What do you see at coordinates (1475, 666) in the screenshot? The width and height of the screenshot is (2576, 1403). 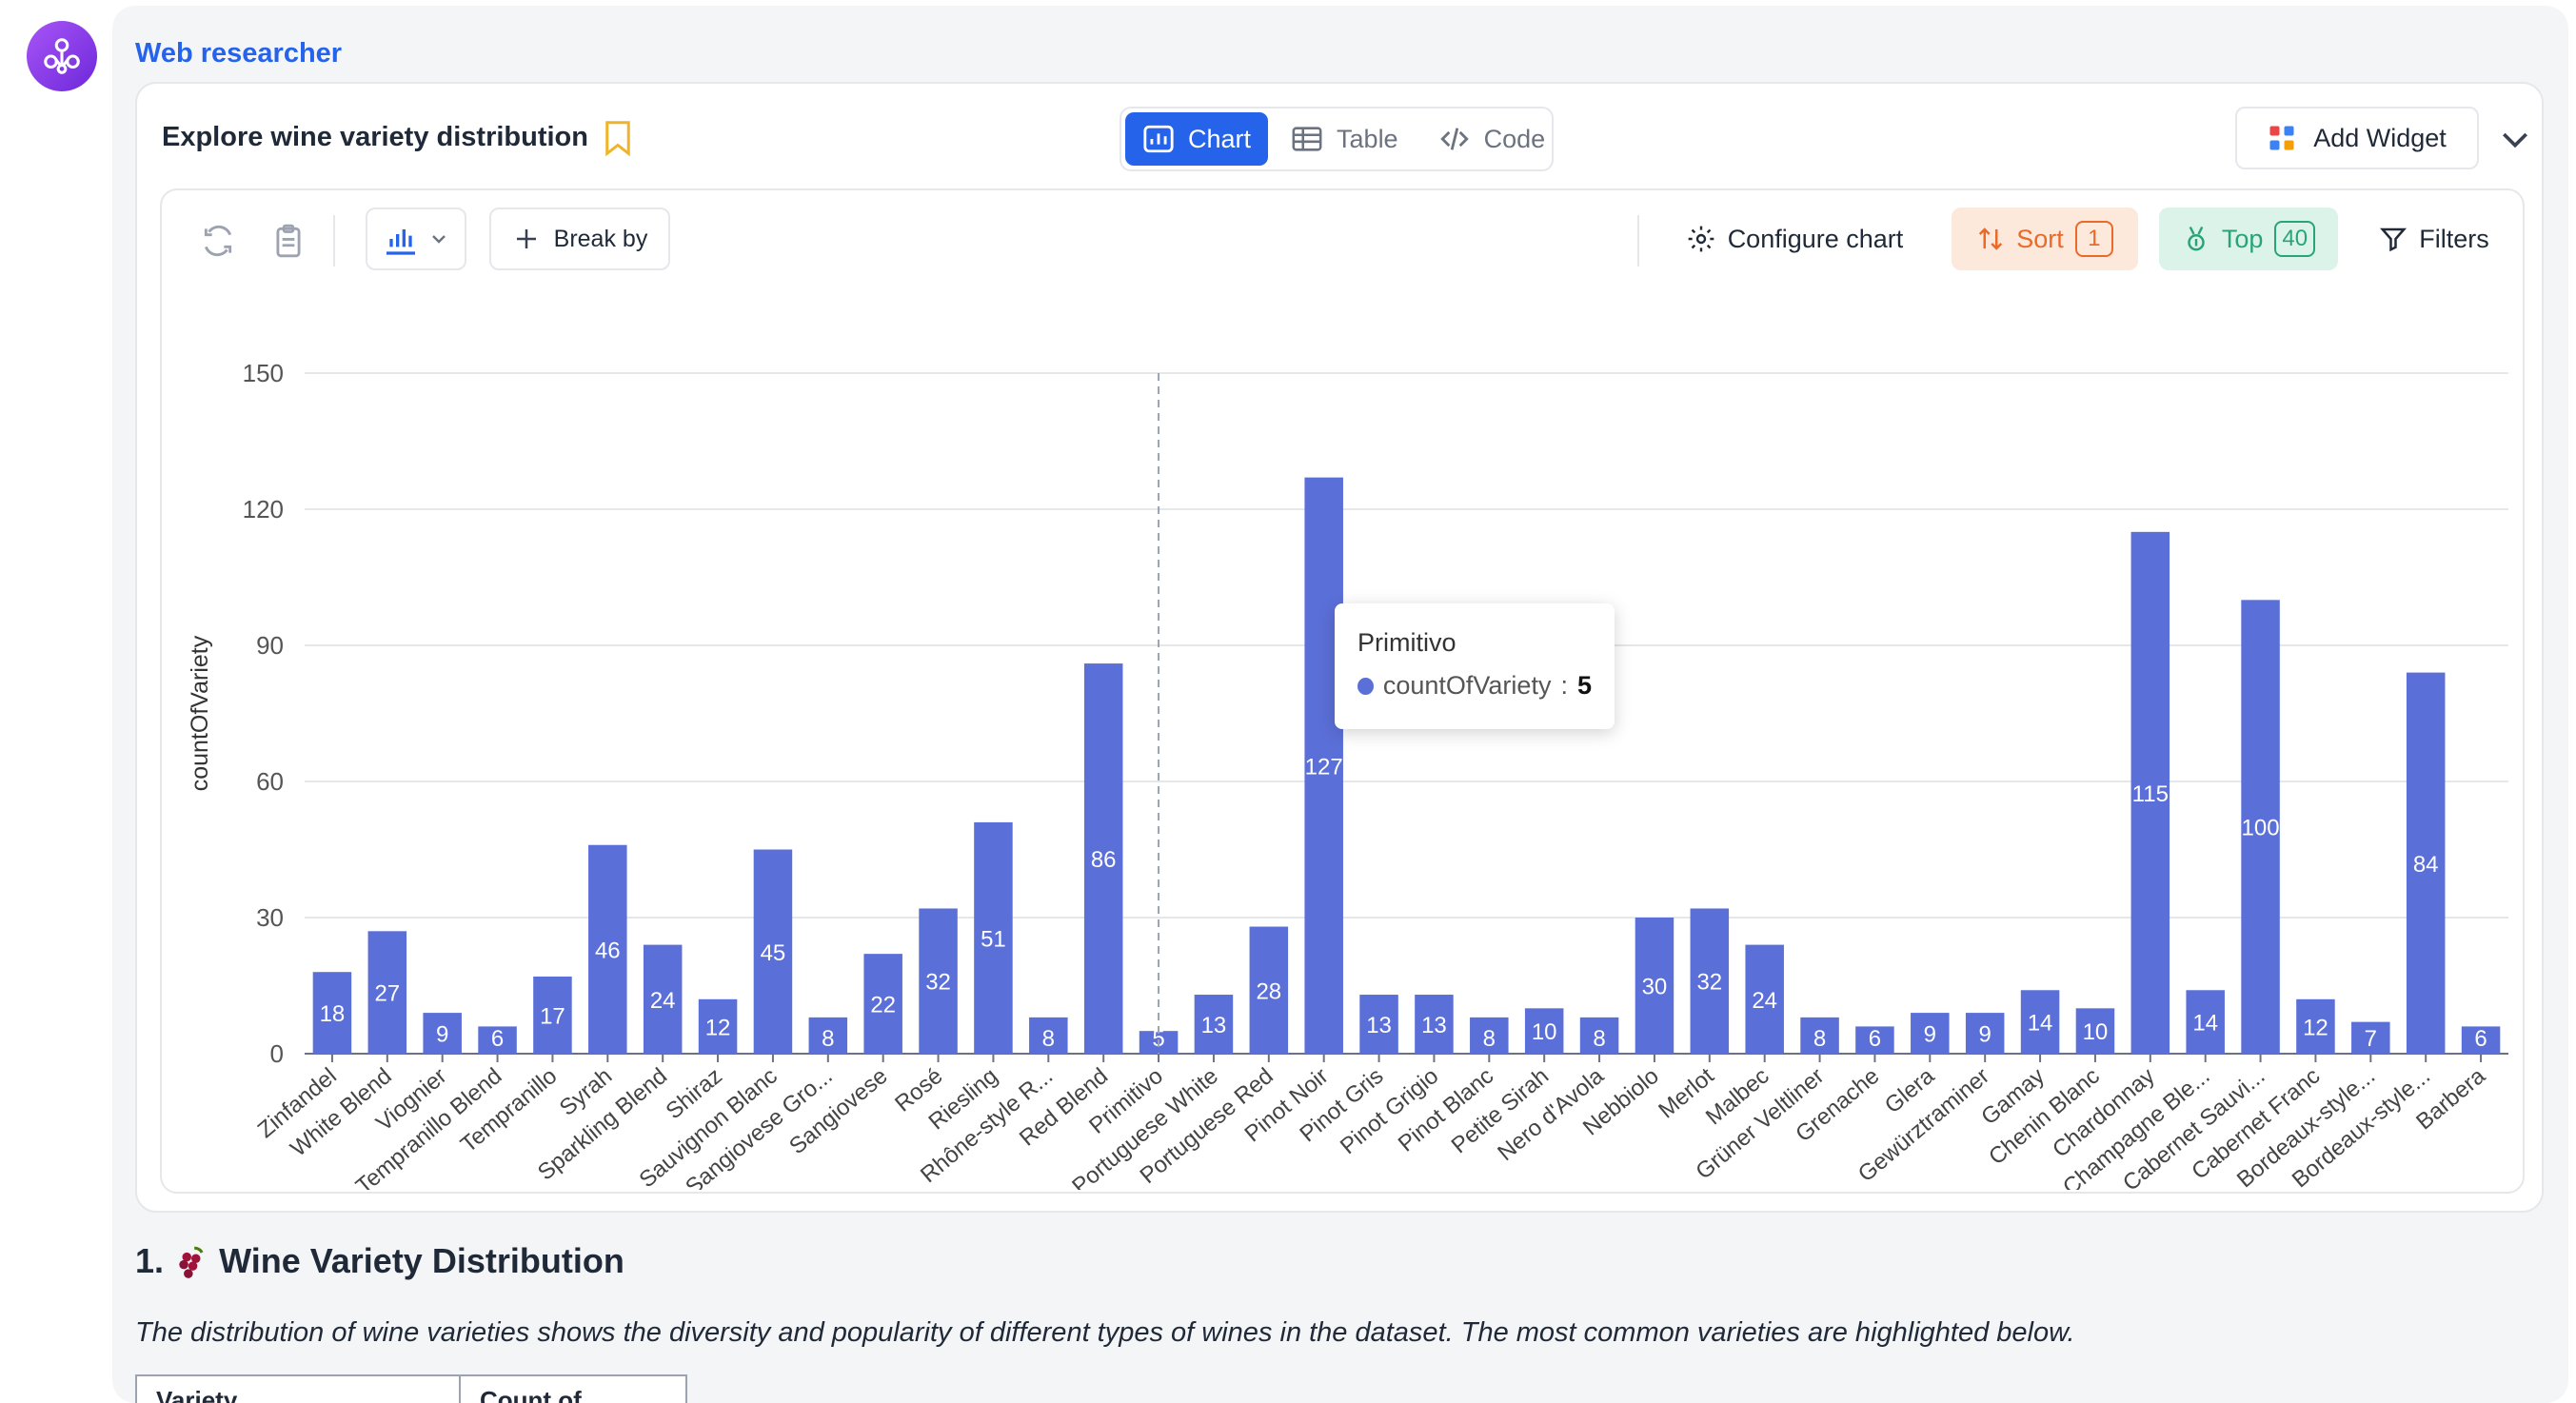 I see `chart-tooltip: Primitivo countOfVariety: 5` at bounding box center [1475, 666].